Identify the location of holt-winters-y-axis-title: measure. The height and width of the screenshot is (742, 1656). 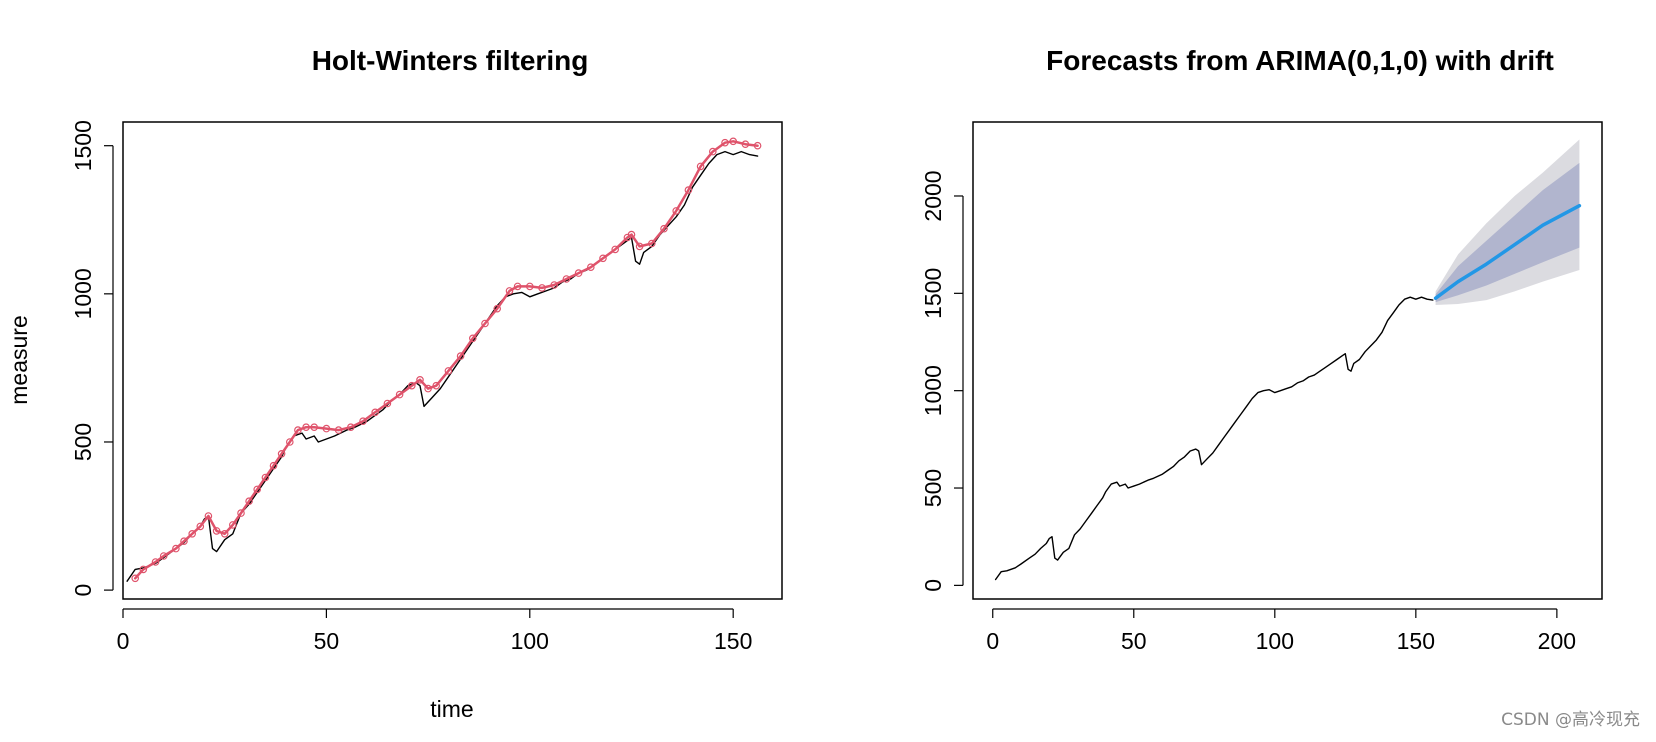
(19, 359).